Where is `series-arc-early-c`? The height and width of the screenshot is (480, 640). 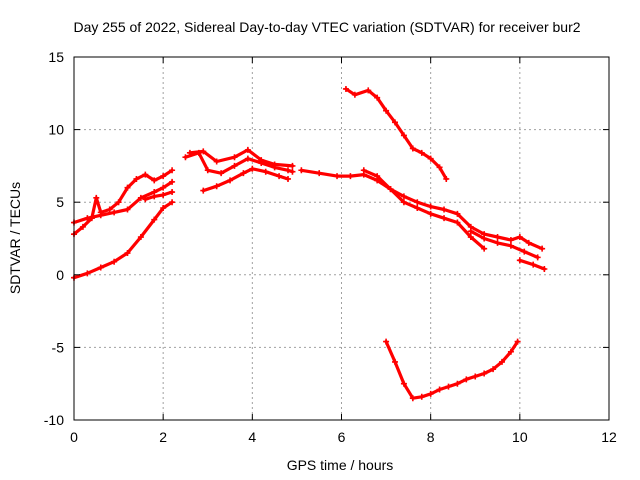 series-arc-early-c is located at coordinates (159, 196).